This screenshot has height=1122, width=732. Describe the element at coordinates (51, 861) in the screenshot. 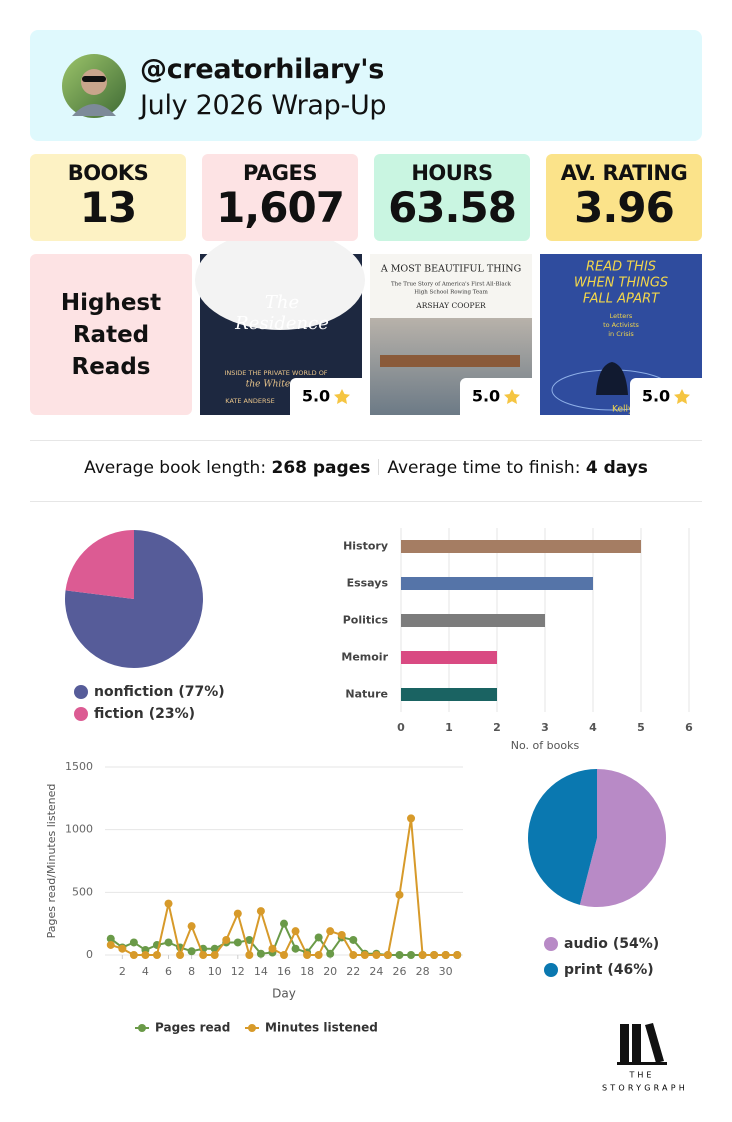

I see `y-axis-label: Pages read/Minutes listened` at that location.